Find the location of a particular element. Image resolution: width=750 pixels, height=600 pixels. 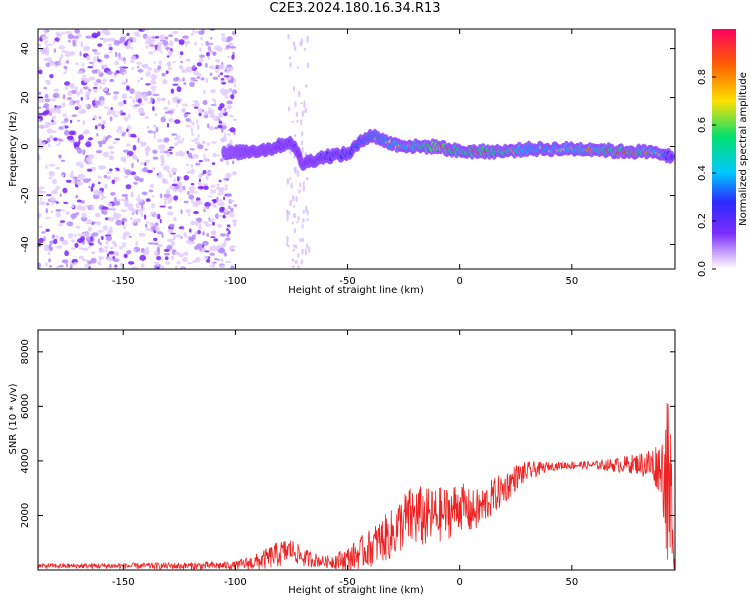

x-tick-label: -100 is located at coordinates (235, 582).